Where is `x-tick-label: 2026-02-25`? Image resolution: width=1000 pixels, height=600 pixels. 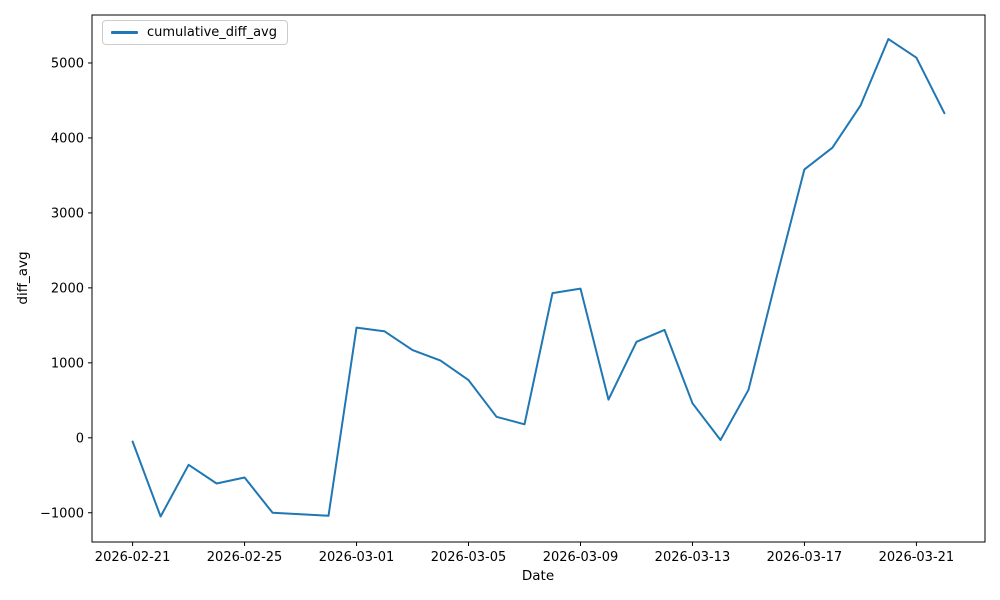 x-tick-label: 2026-02-25 is located at coordinates (245, 557).